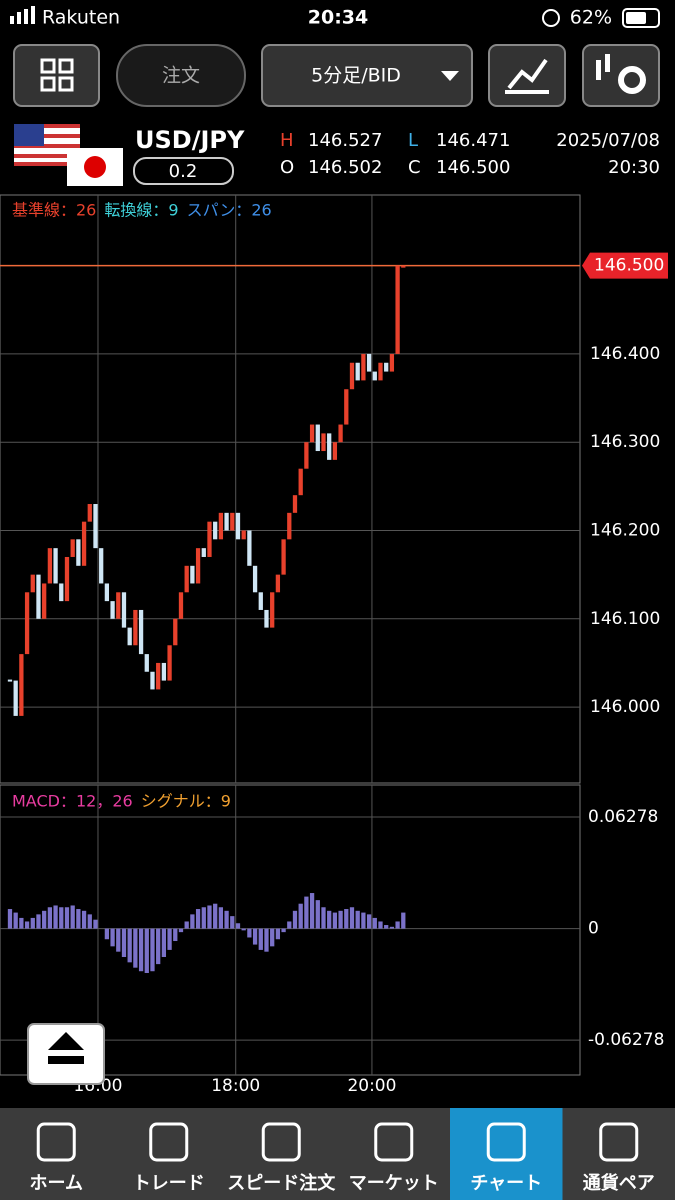  I want to click on current-price-label: 146.500, so click(629, 266).